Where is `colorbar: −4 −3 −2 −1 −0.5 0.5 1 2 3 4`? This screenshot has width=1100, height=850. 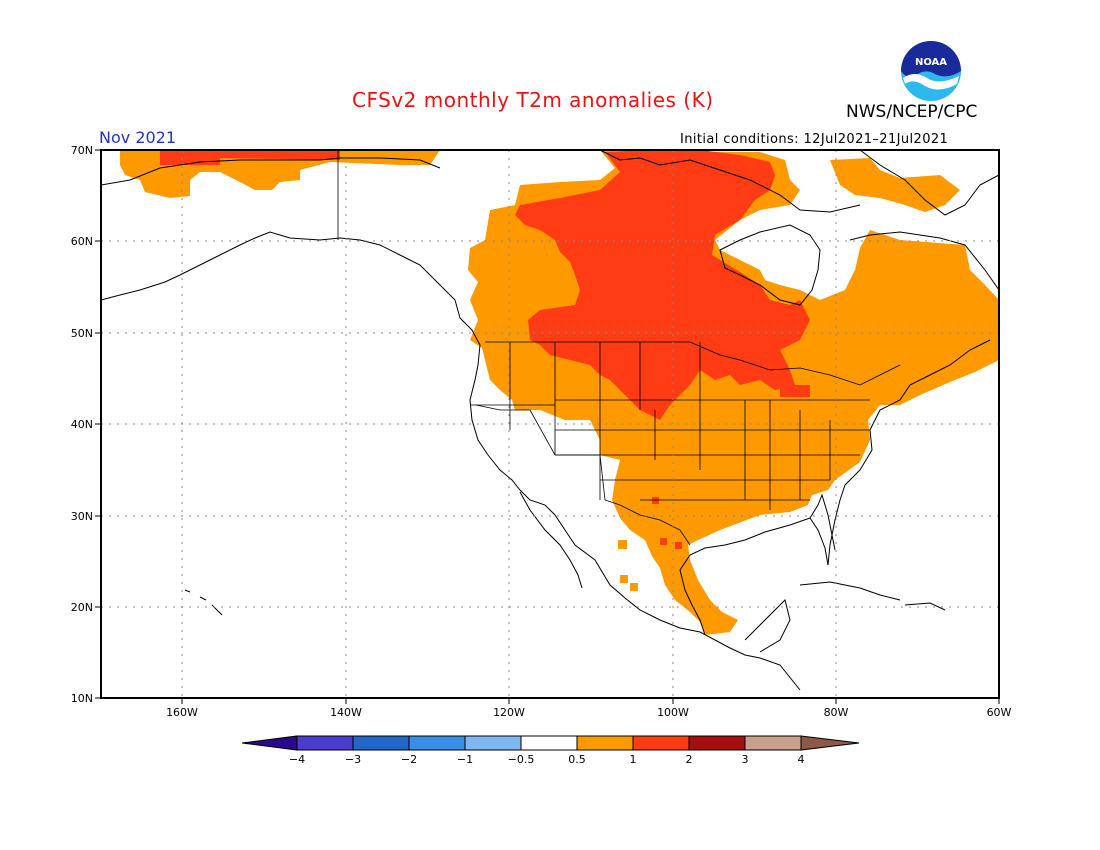
colorbar: −4 −3 −2 −1 −0.5 0.5 1 2 3 4 is located at coordinates (550, 750).